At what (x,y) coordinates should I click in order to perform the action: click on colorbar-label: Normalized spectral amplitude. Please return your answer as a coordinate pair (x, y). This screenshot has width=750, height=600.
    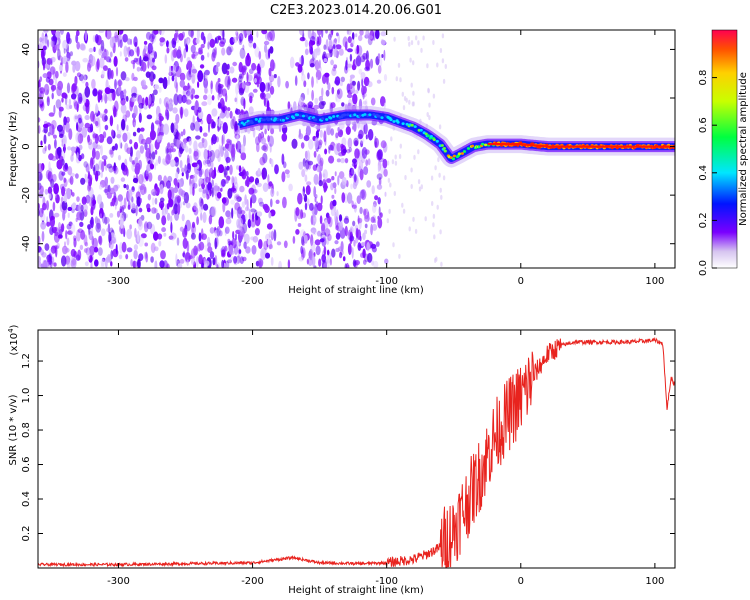
    Looking at the image, I should click on (743, 149).